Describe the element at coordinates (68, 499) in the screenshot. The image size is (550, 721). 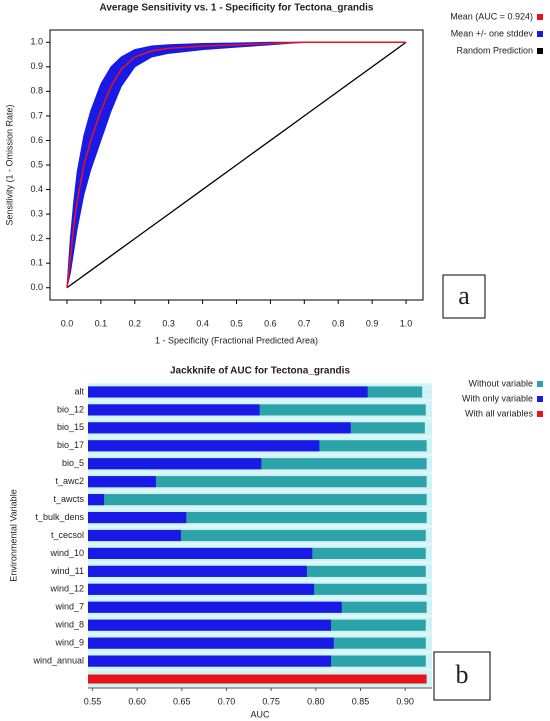
I see `y-tick-label: t_awcts` at that location.